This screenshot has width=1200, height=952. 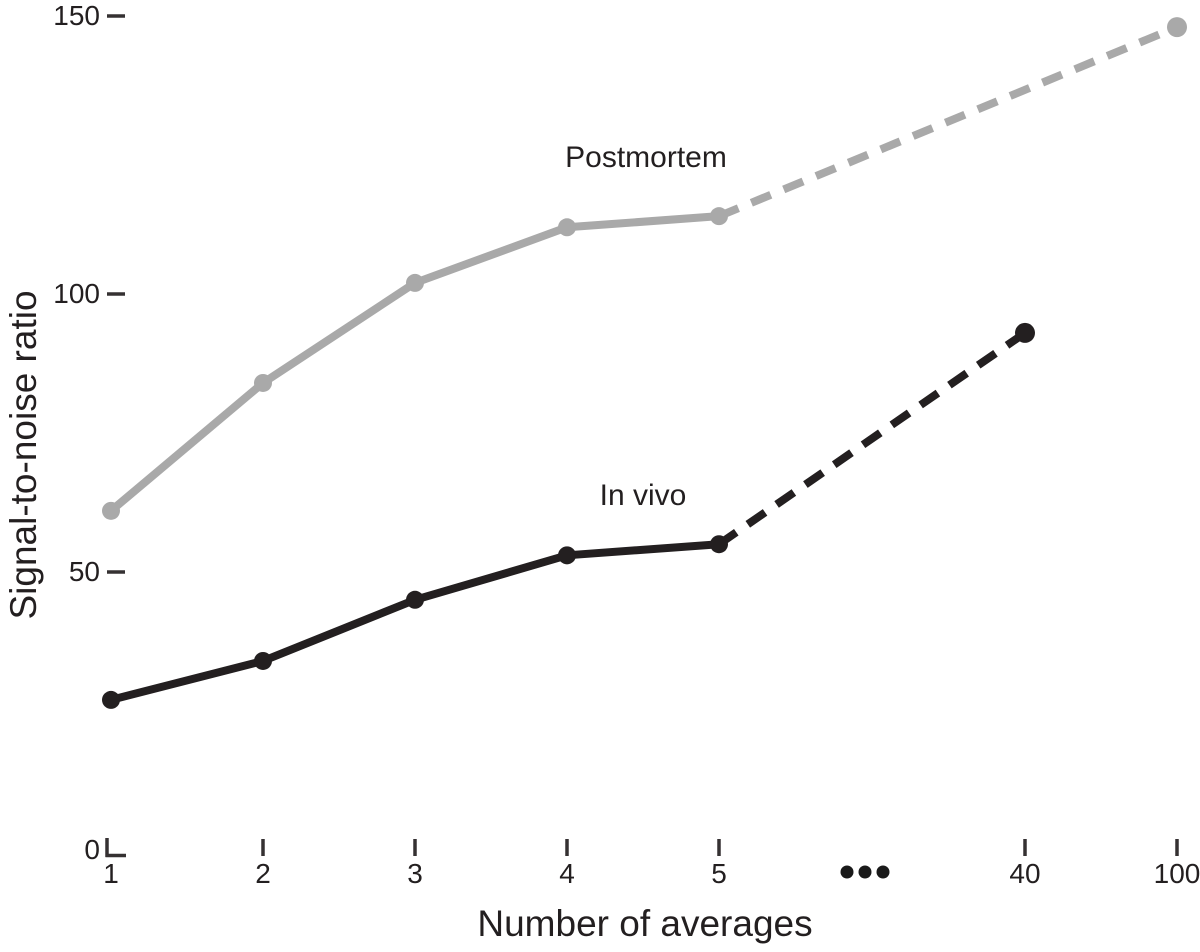 I want to click on x-tick-label-4: 4, so click(x=567, y=873).